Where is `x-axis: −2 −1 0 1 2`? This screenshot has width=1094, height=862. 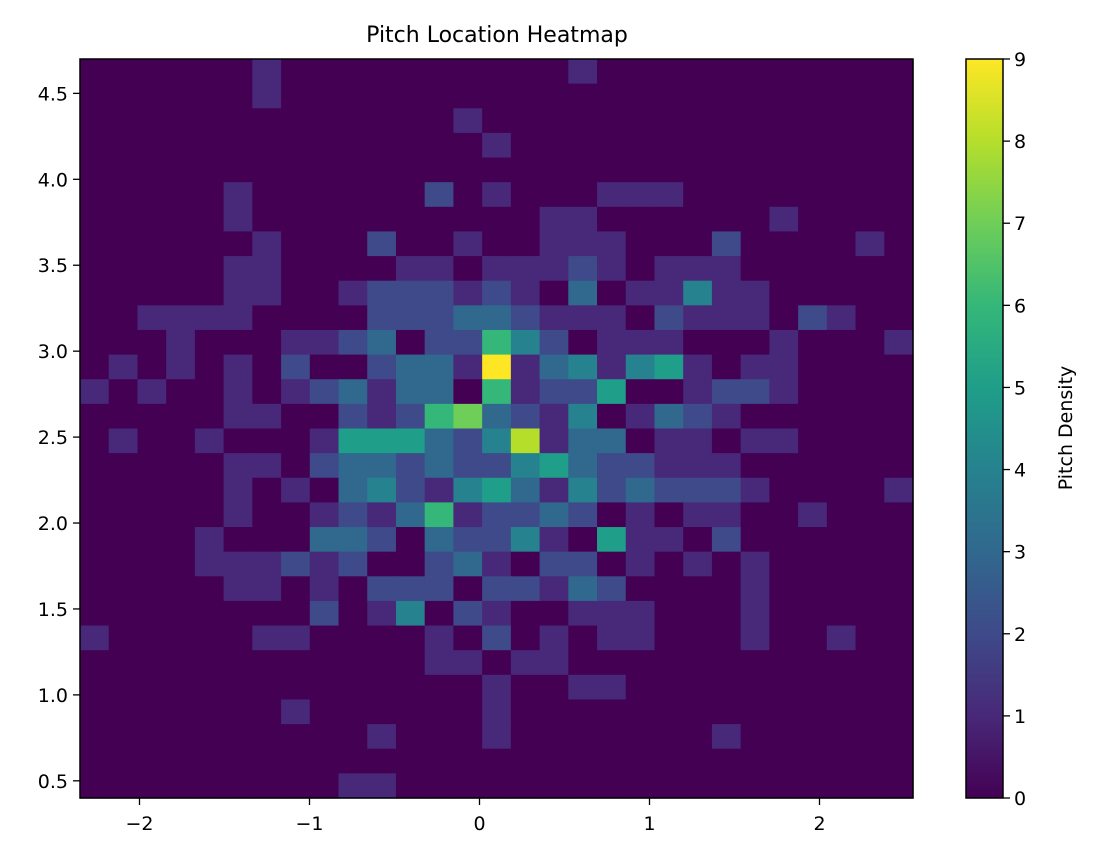 x-axis: −2 −1 0 1 2 is located at coordinates (475, 816).